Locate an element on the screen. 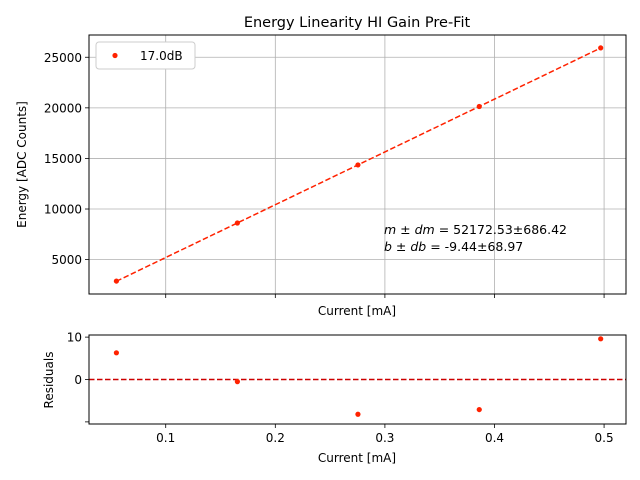 This screenshot has height=480, width=640. residuals-y-axis-ticks: 0 10 is located at coordinates (78, 377).